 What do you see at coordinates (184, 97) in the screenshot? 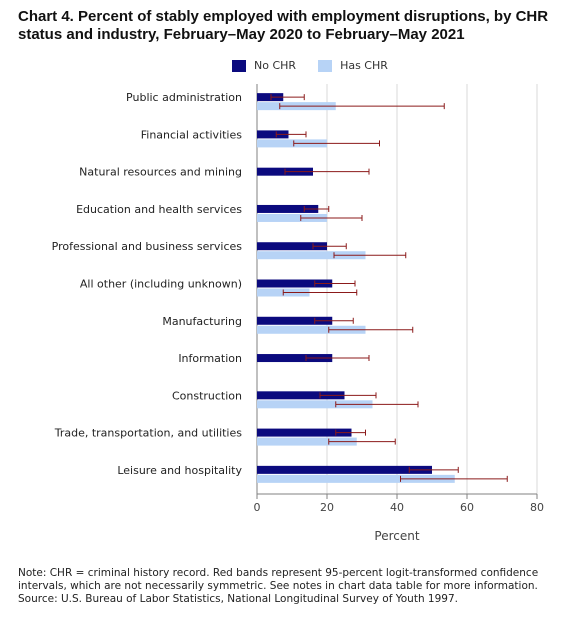
I see `category-label: Public administration` at bounding box center [184, 97].